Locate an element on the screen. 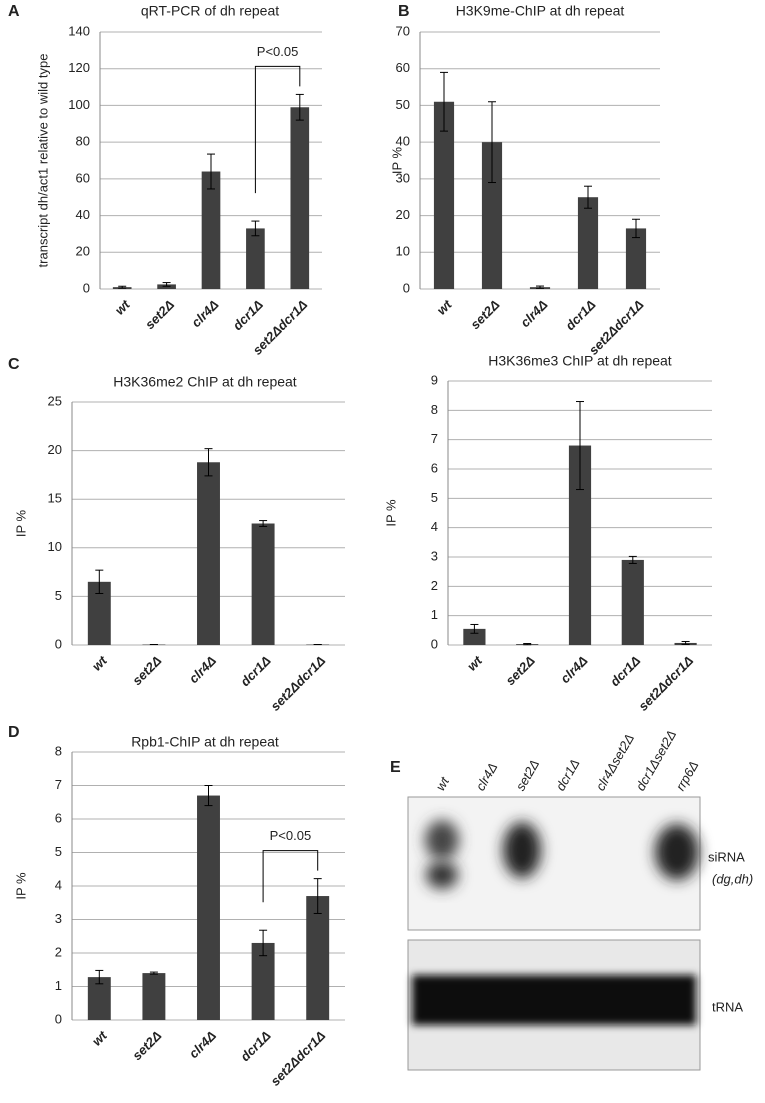  lane-label: rrp6Δ is located at coordinates (687, 775).